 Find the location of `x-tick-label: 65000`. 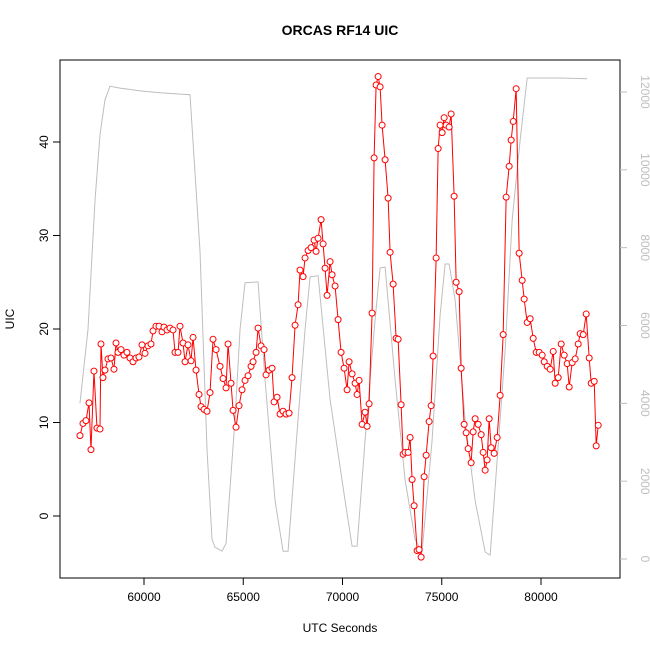

x-tick-label: 65000 is located at coordinates (244, 597).